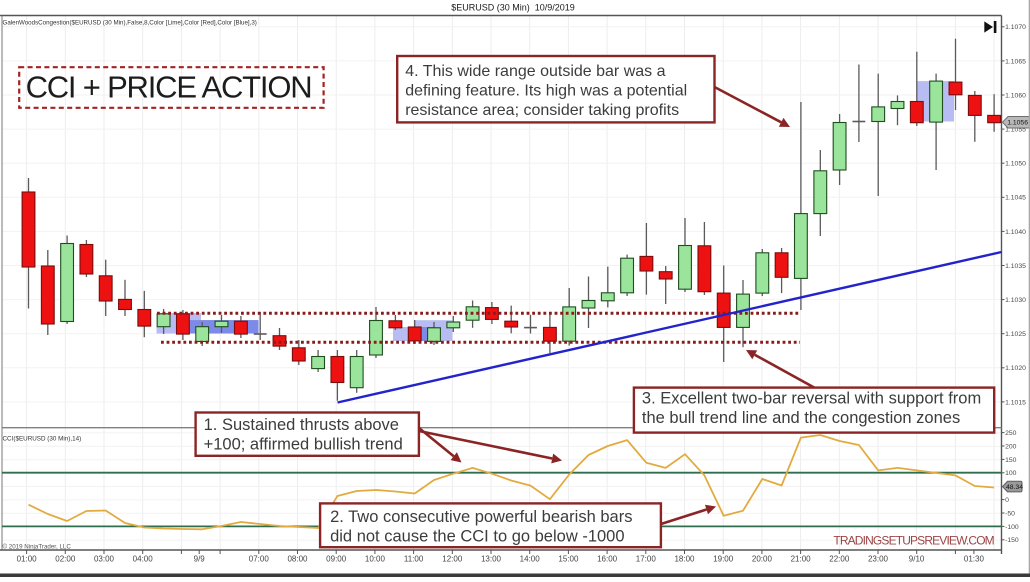 This screenshot has height=582, width=1030. Describe the element at coordinates (1015, 130) in the screenshot. I see `svg-text: 1.1055` at that location.